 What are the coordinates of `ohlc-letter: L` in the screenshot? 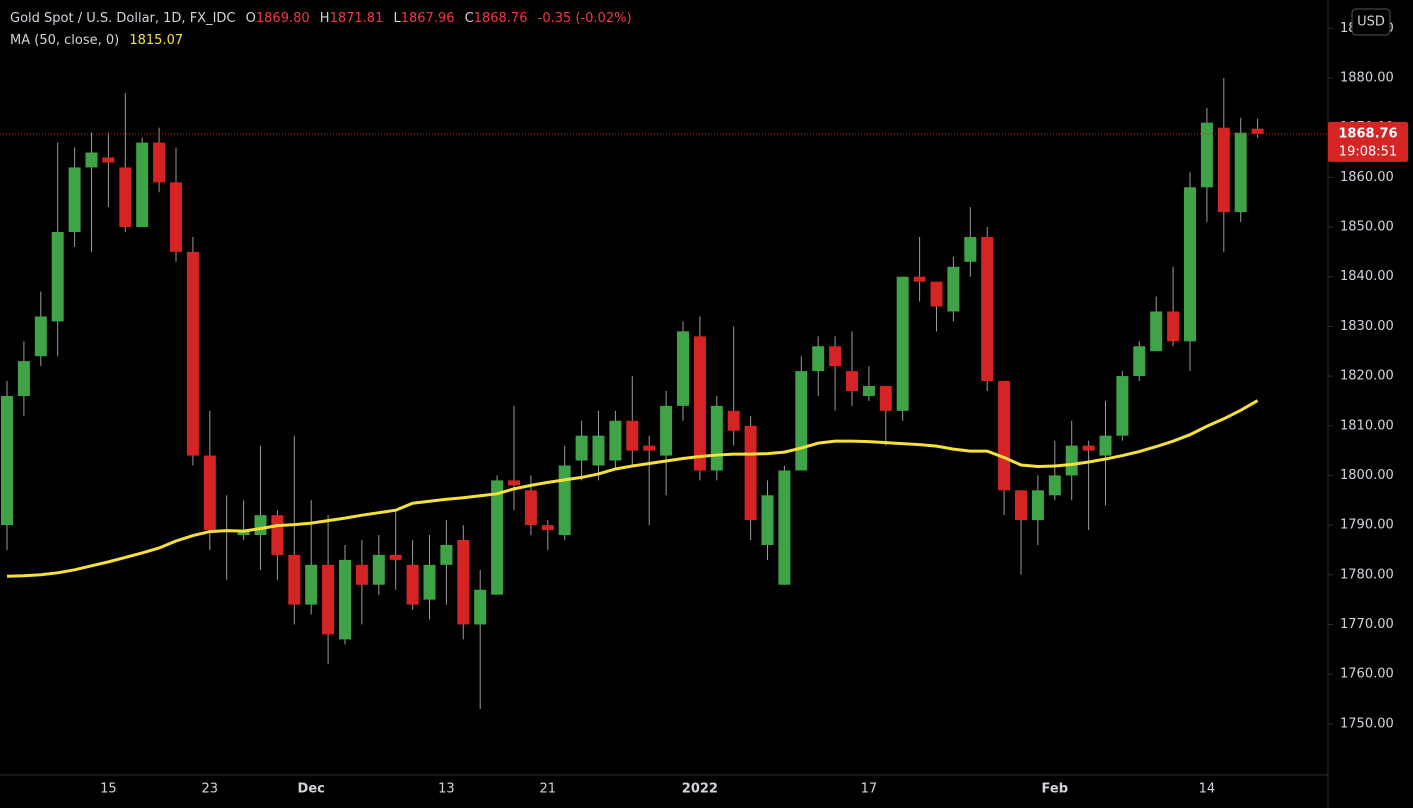 It's located at (397, 18).